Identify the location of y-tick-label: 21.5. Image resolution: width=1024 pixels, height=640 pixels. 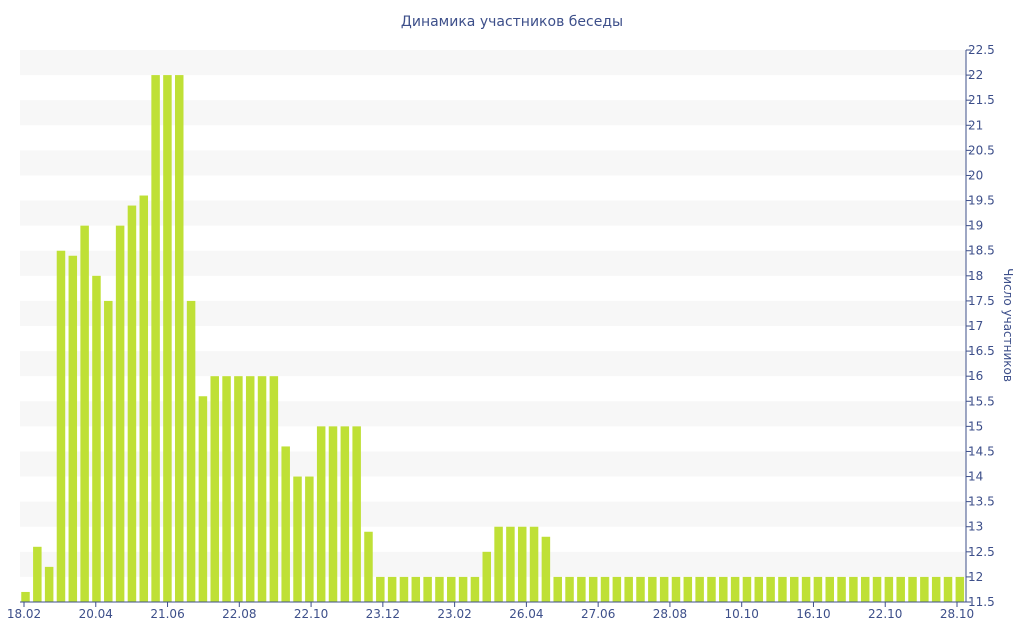
(981, 100).